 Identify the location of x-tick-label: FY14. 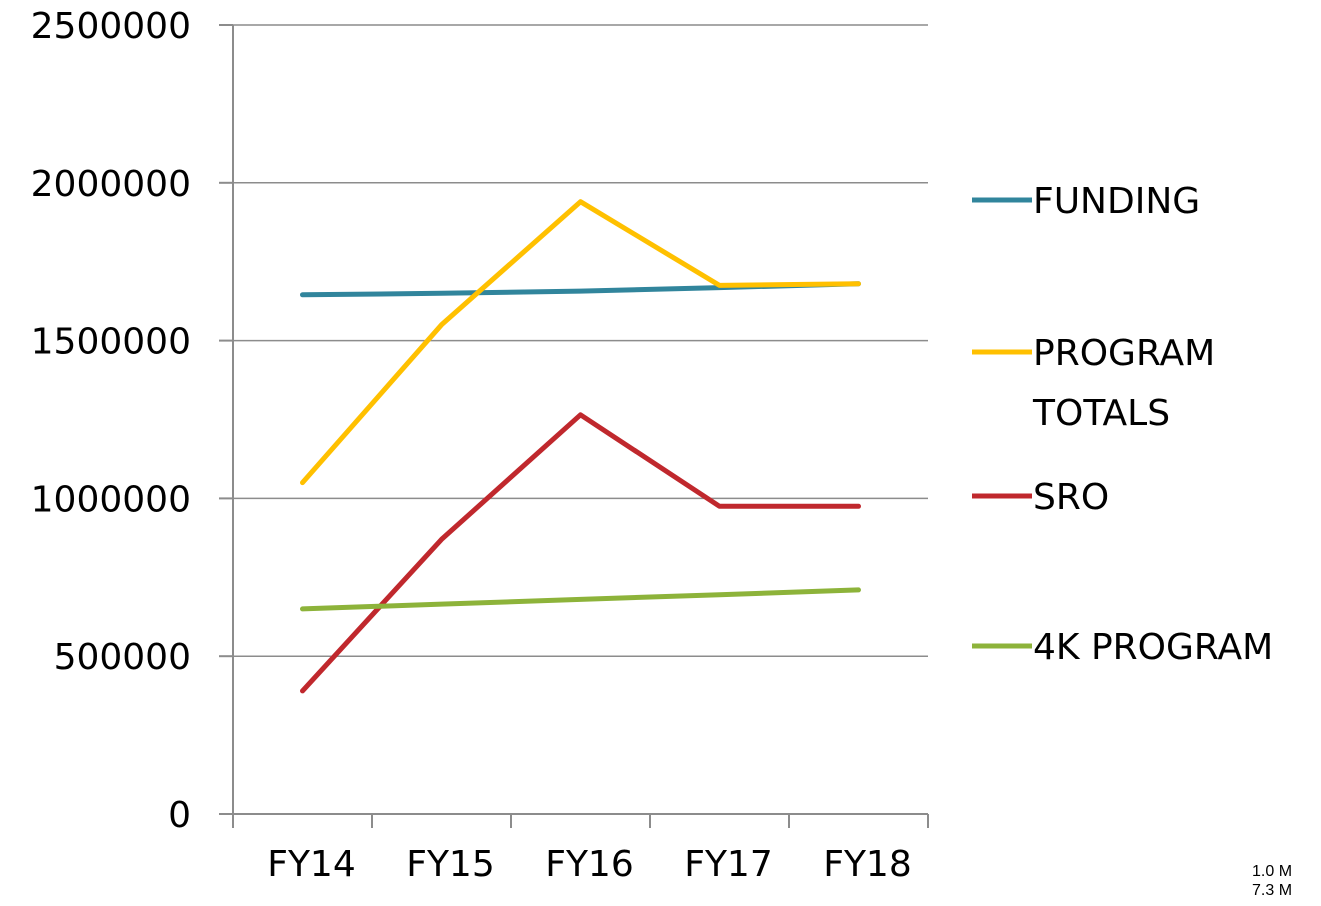
(311, 864).